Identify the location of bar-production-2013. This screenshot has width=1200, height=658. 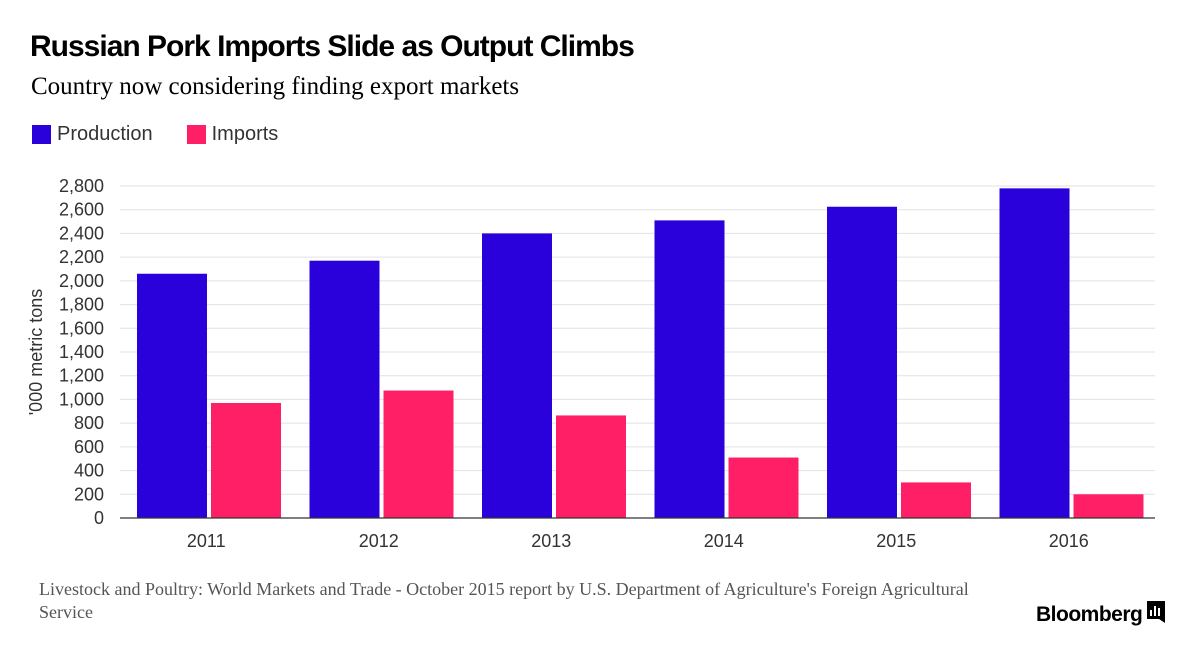
(517, 375).